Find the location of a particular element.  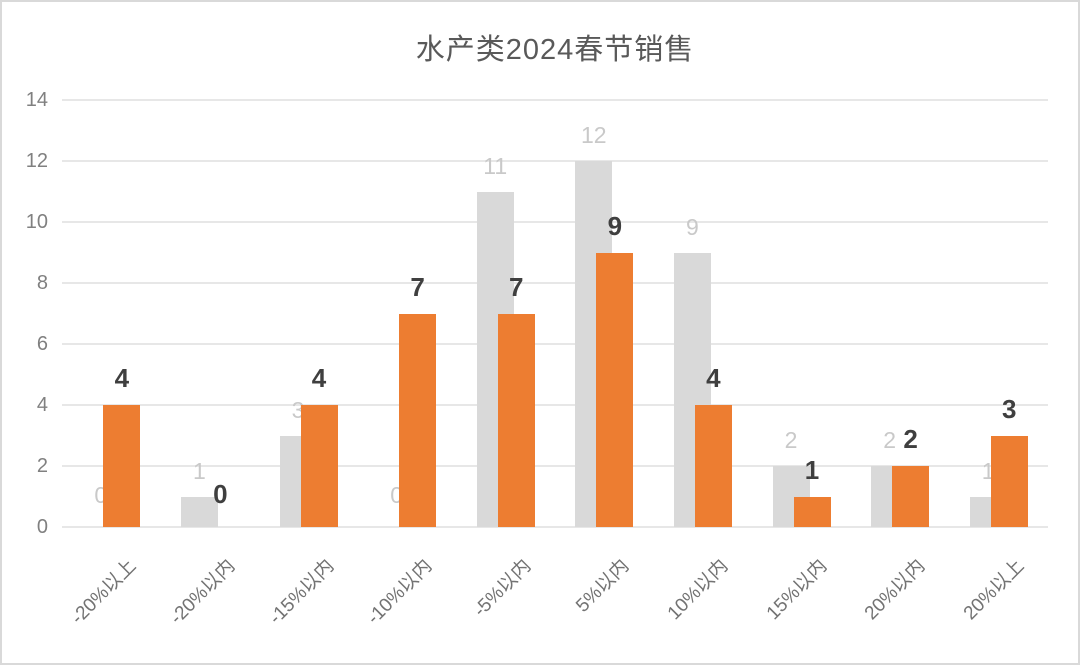

value-label-gray-series: 11 is located at coordinates (495, 165).